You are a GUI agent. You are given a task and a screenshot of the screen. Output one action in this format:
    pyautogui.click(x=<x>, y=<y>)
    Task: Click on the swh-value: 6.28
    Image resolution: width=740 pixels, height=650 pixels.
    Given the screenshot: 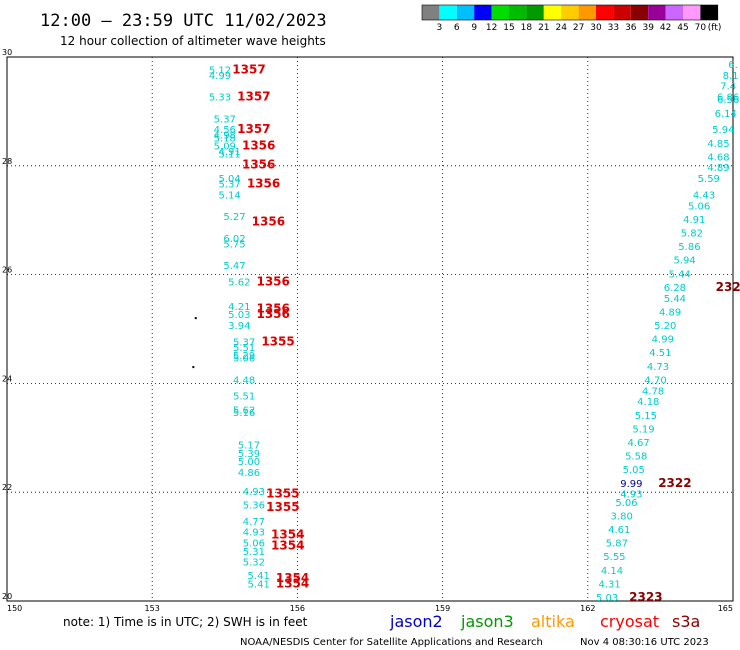 What is the action you would take?
    pyautogui.click(x=675, y=288)
    